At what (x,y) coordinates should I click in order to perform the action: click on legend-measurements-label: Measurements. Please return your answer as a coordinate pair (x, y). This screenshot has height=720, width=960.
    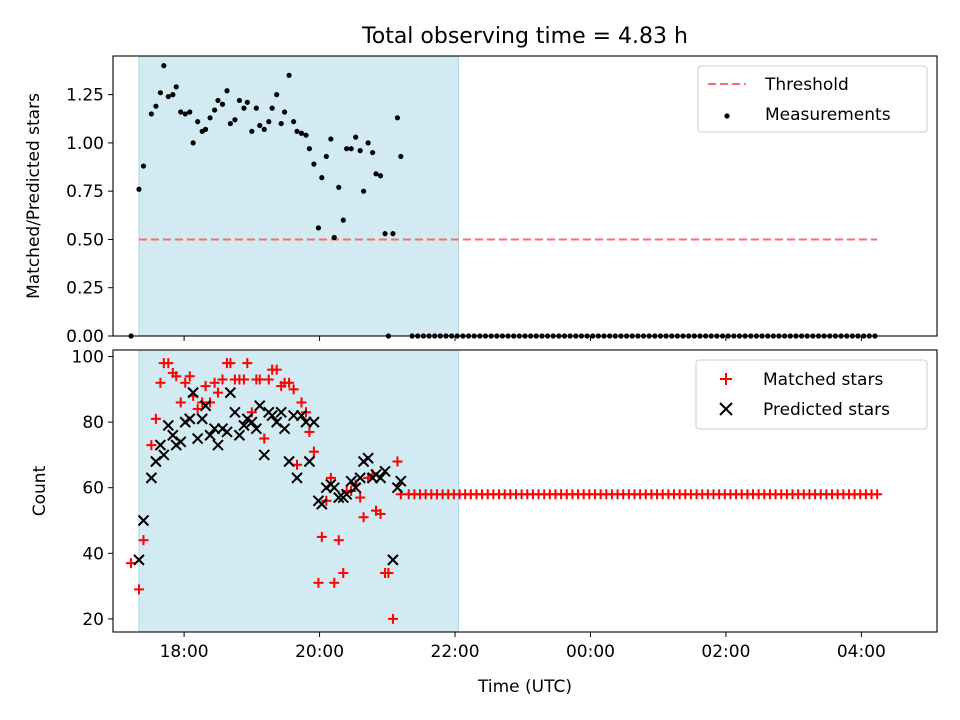
    Looking at the image, I should click on (828, 115).